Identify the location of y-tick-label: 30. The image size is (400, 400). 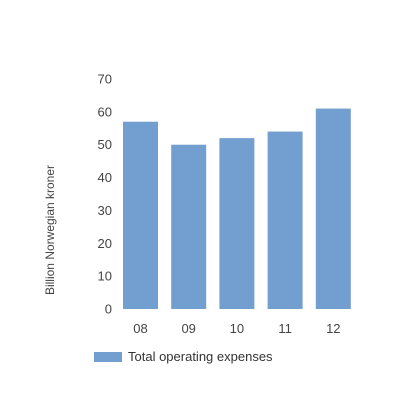
(105, 210).